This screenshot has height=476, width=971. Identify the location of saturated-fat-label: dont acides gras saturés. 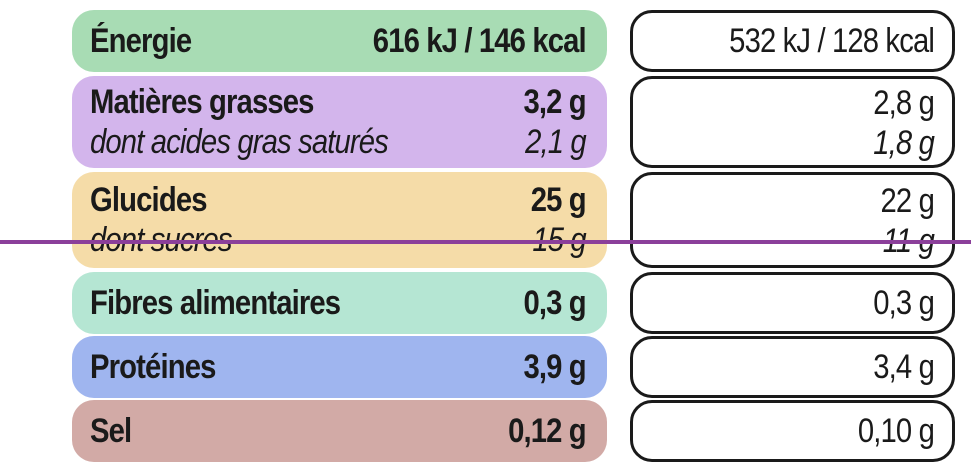
(239, 141).